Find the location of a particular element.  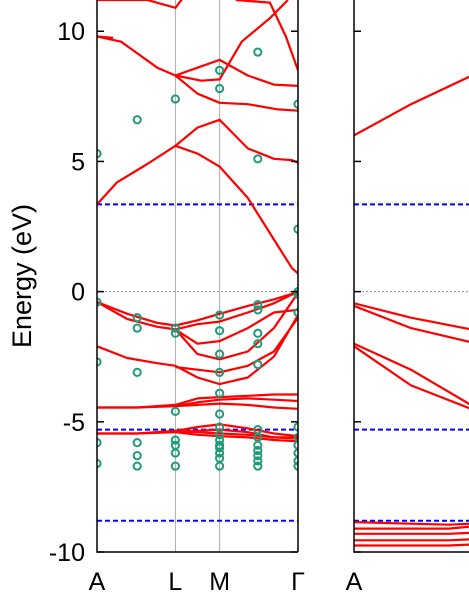

y-tick-label: 5 is located at coordinates (78, 162).